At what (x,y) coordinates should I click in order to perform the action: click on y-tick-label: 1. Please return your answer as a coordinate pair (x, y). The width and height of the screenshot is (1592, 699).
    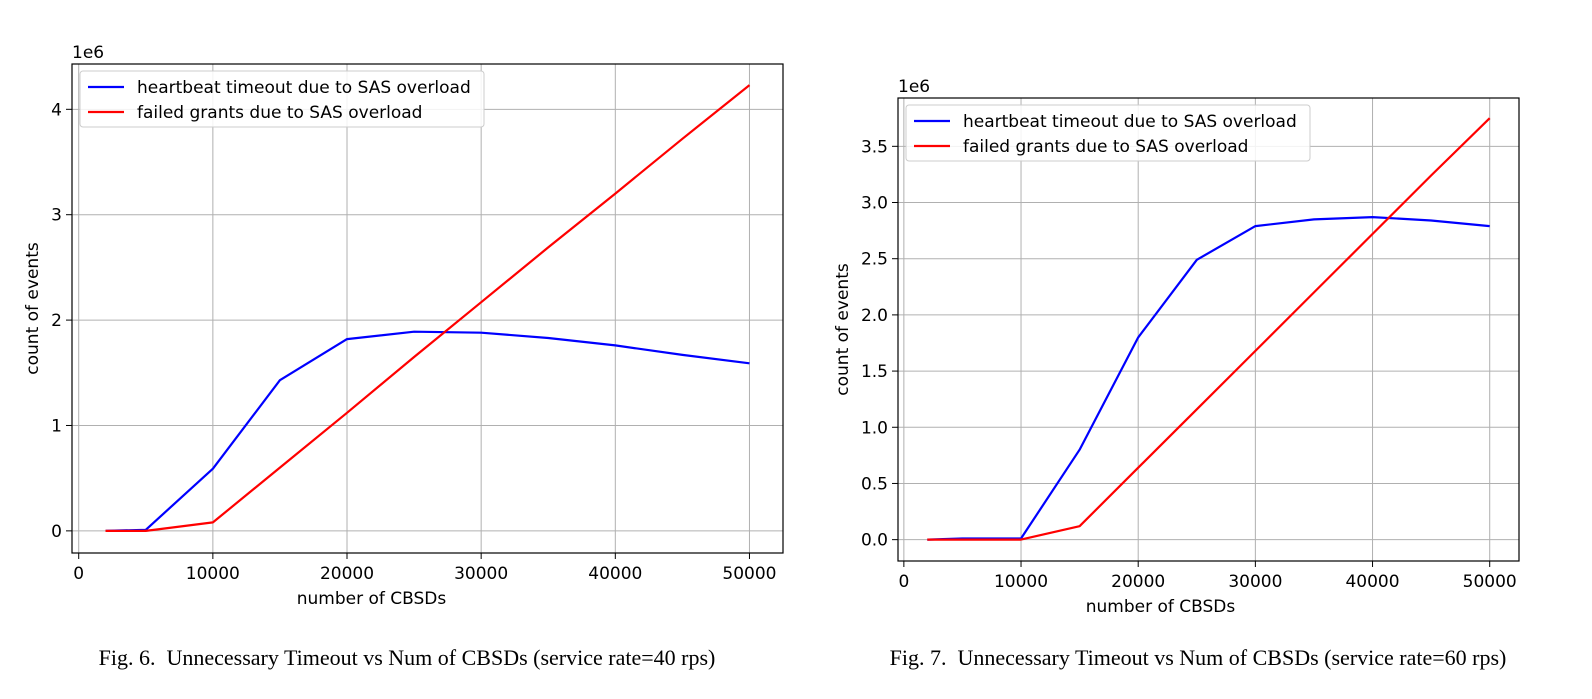
    Looking at the image, I should click on (56, 426).